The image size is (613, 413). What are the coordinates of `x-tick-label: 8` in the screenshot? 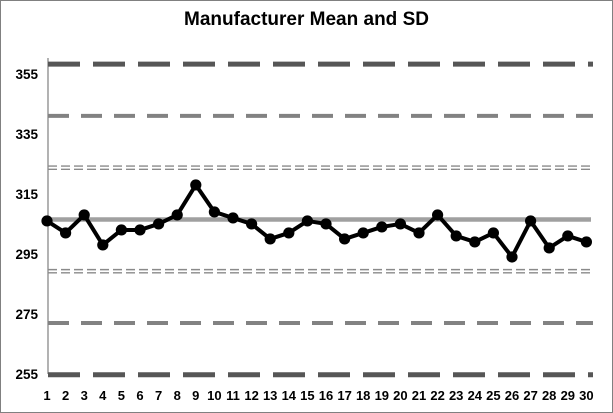 It's located at (177, 395).